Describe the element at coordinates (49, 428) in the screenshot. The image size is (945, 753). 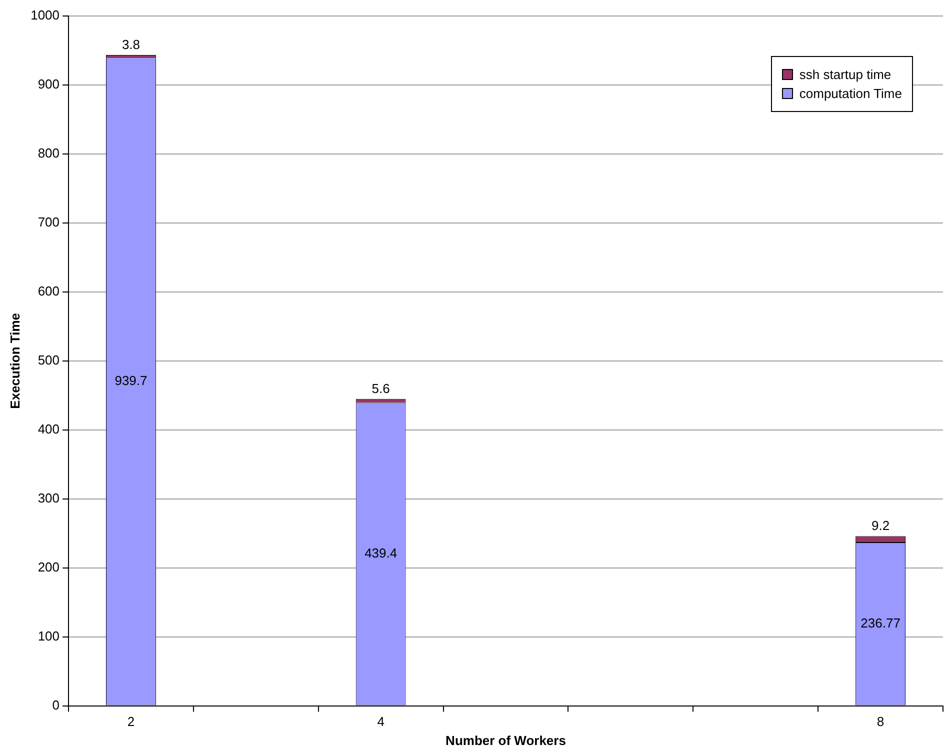
I see `y-tick-label: 400` at that location.